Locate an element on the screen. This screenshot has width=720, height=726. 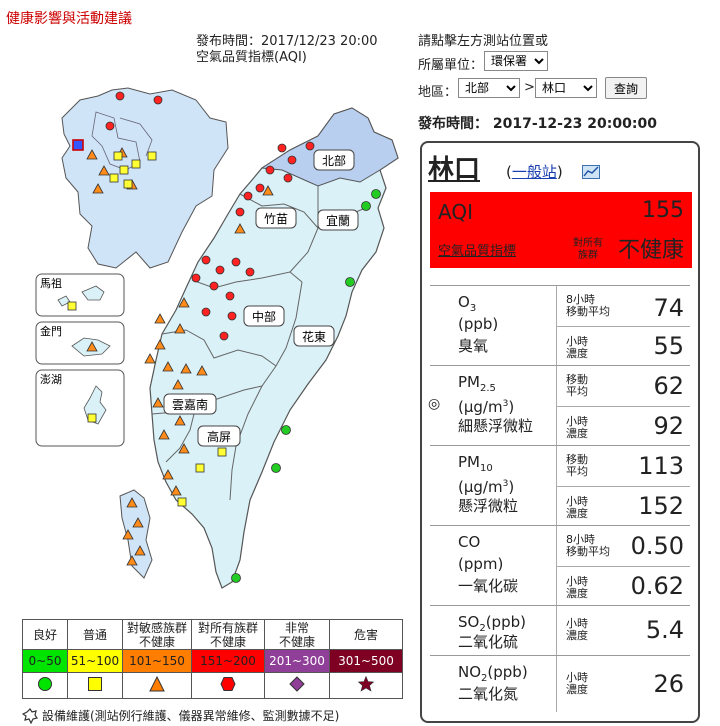
aqi-label: 空氣品質指標(AQI) is located at coordinates (251, 57).